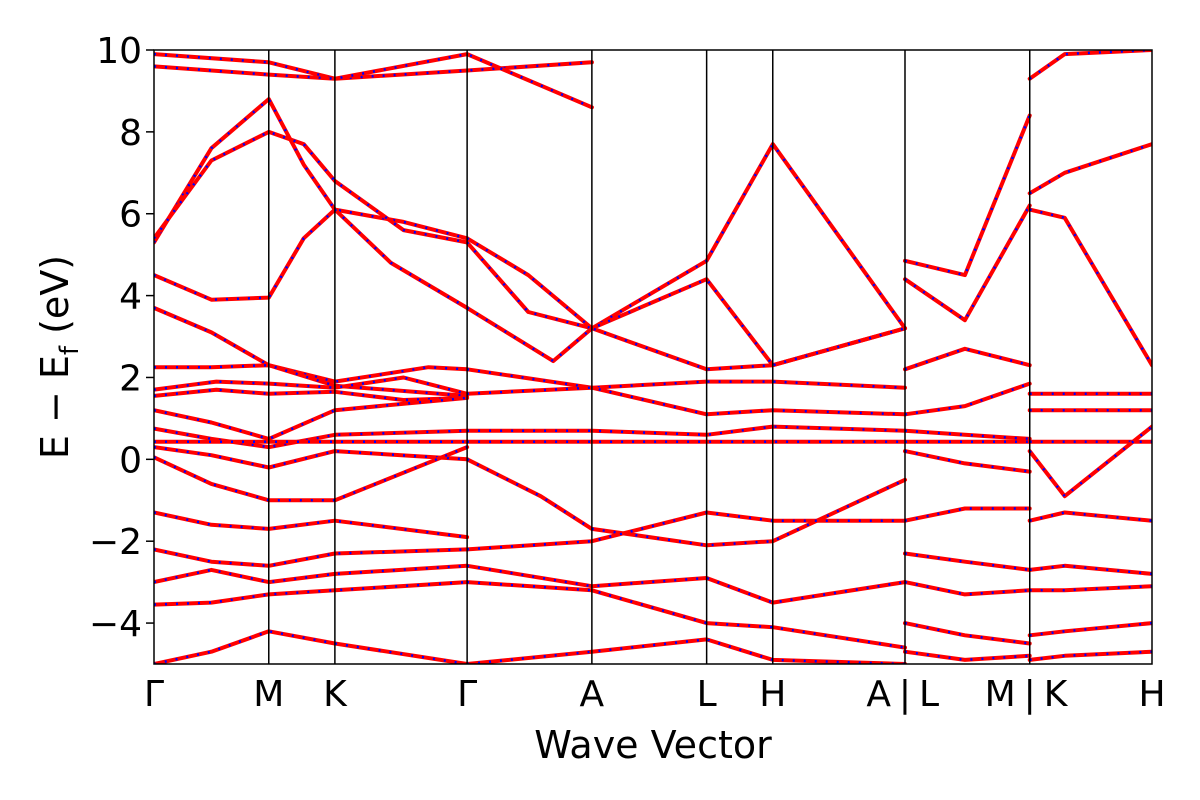  Describe the element at coordinates (119, 51) in the screenshot. I see `y-tick-label: 10` at that location.